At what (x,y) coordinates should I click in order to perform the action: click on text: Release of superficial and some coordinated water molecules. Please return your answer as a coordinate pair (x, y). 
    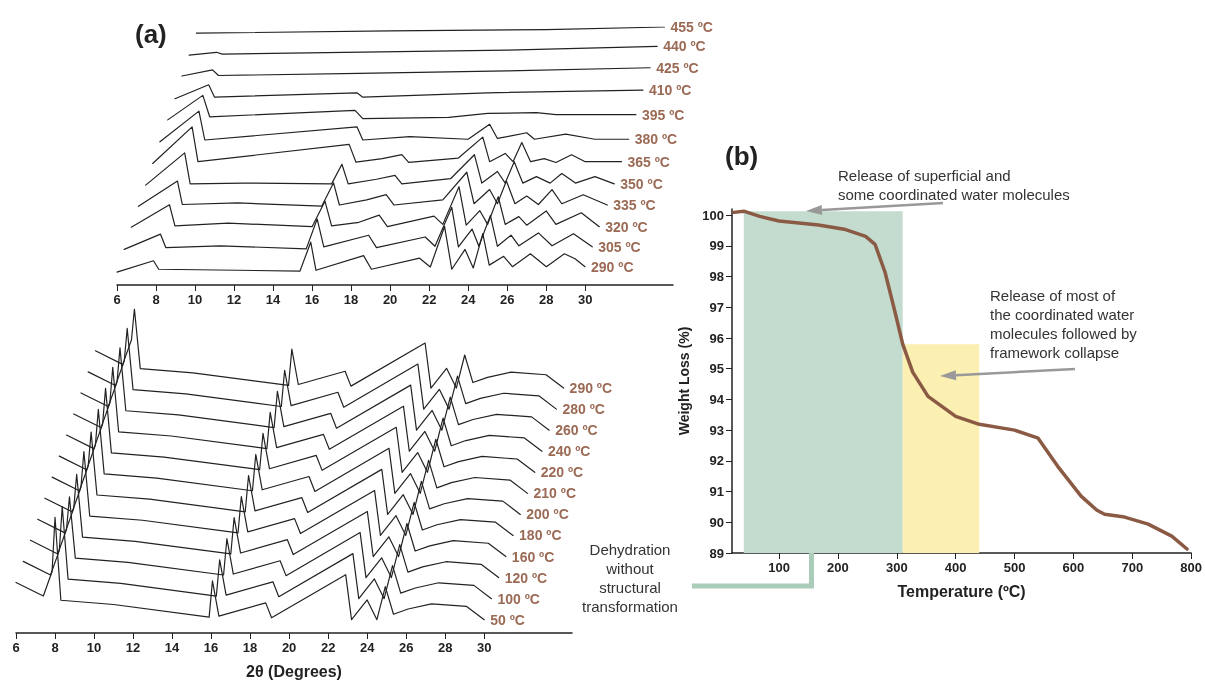
    Looking at the image, I should click on (954, 185).